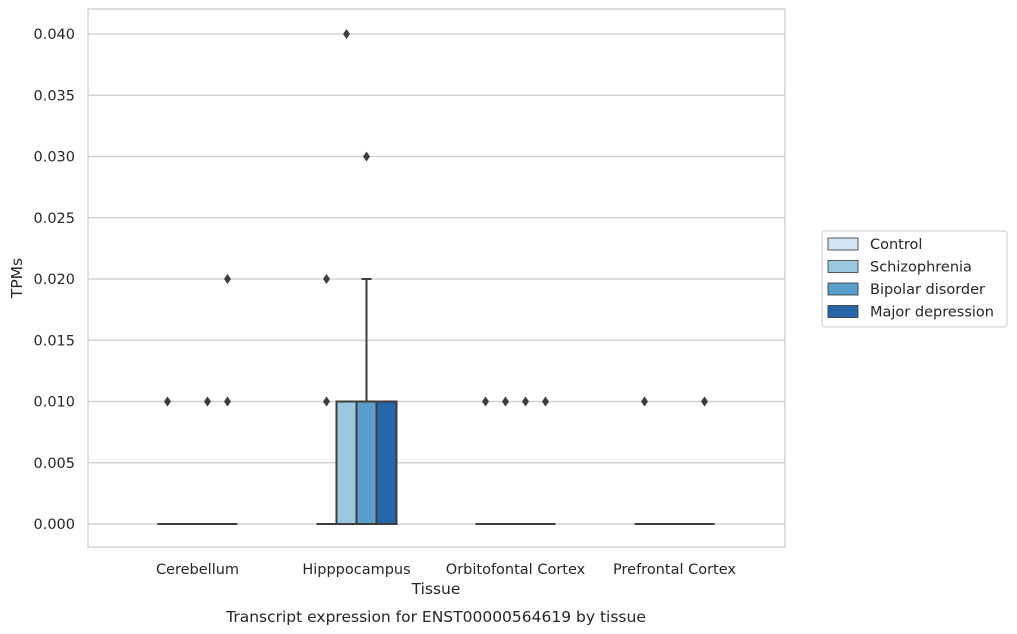 The image size is (1017, 634). Describe the element at coordinates (54, 96) in the screenshot. I see `y-tick-label: 0.035` at that location.